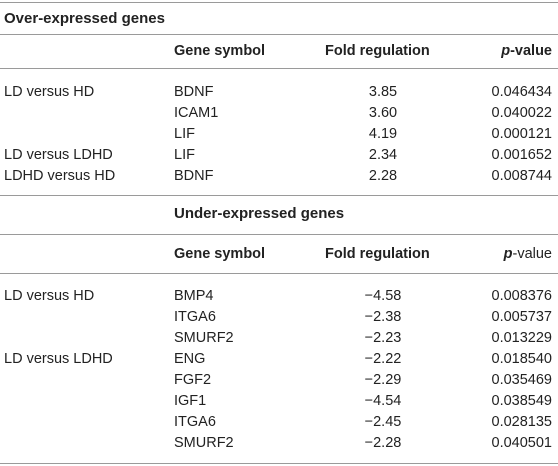  Describe the element at coordinates (383, 359) in the screenshot. I see `fold-cell: −2.22` at that location.